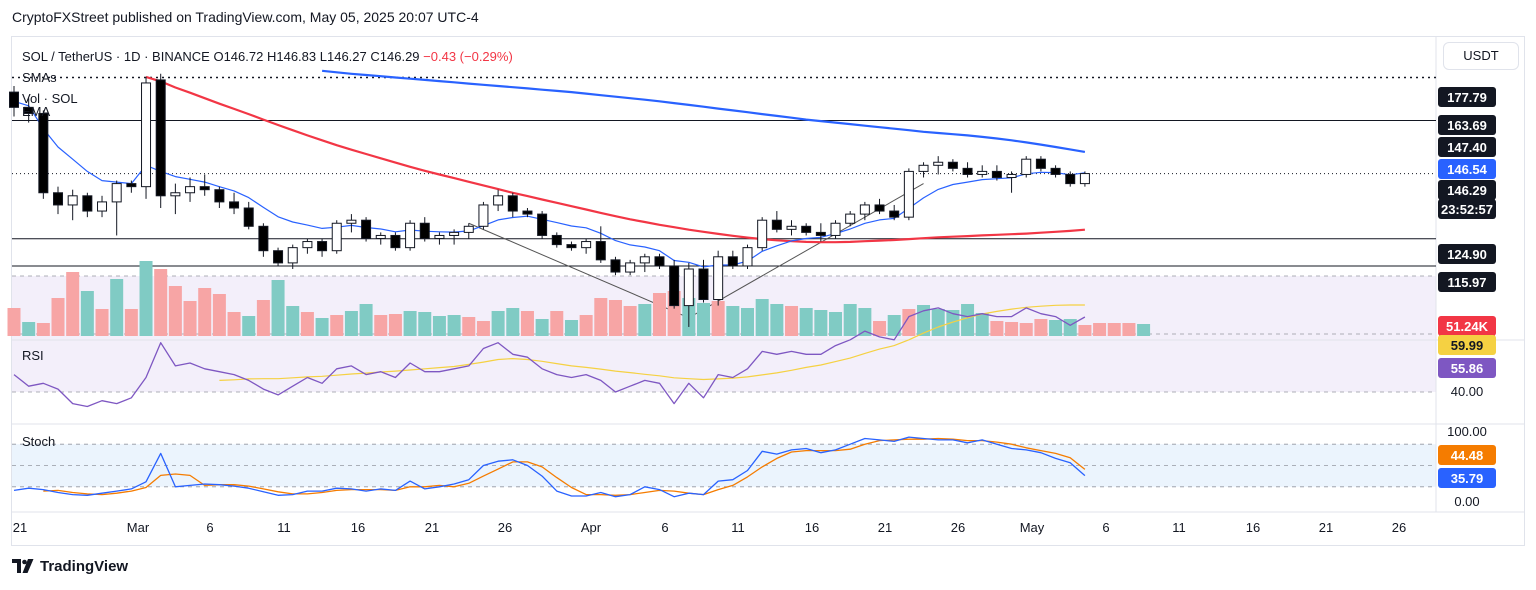 The height and width of the screenshot is (590, 1536). I want to click on price-label: 115.97, so click(1466, 282).